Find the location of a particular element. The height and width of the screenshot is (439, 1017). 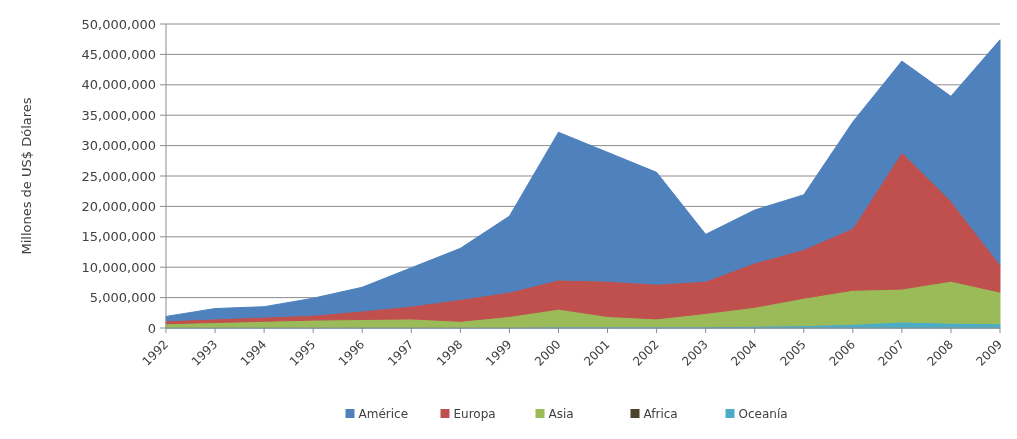

legend-label: Africa is located at coordinates (660, 414).